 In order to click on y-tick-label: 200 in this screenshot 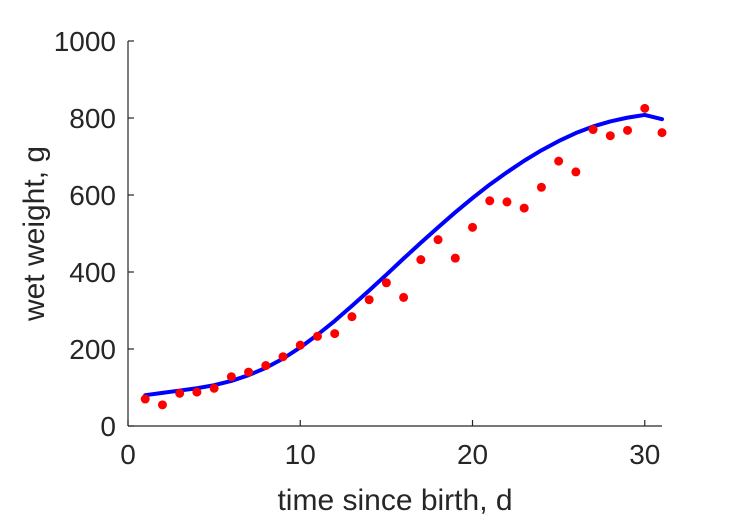, I will do `click(92, 349)`.